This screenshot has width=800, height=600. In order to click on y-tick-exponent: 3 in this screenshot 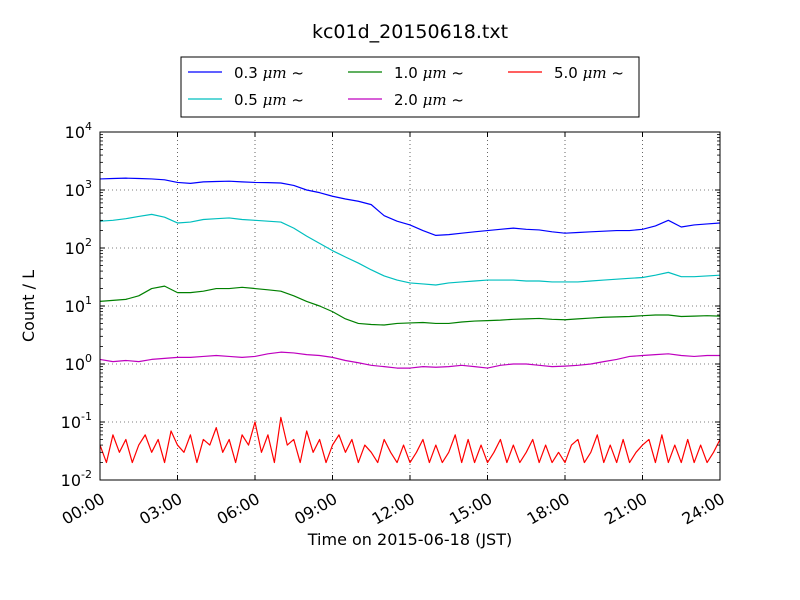, I will do `click(88, 184)`.